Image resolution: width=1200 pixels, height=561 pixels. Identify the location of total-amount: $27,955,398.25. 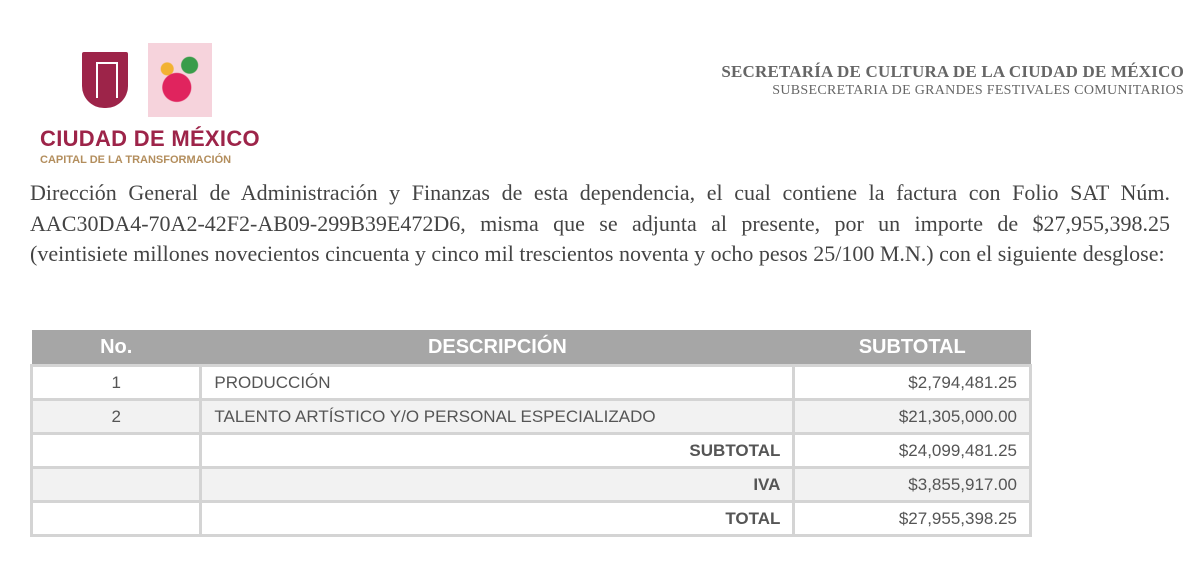
(912, 518).